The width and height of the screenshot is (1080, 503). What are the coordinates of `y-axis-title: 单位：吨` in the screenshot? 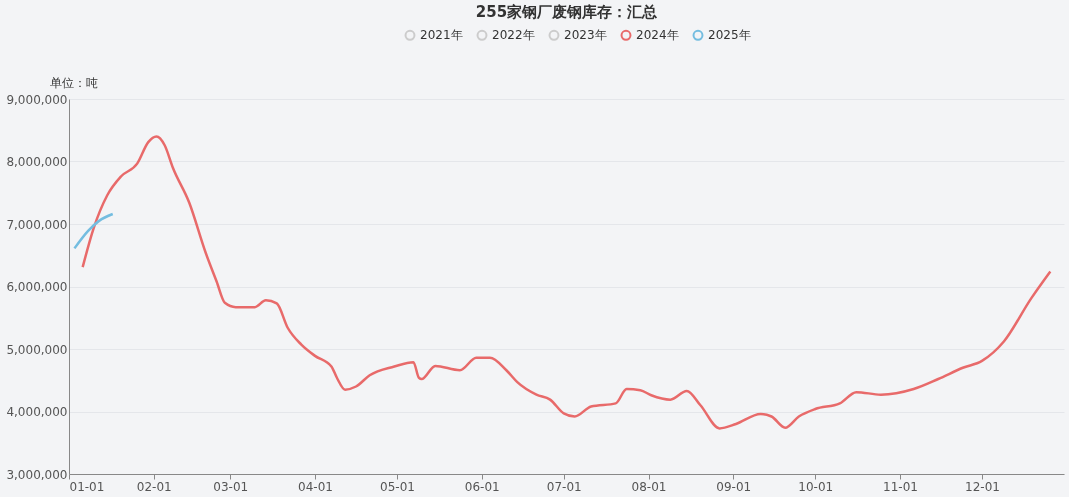 It's located at (73, 82).